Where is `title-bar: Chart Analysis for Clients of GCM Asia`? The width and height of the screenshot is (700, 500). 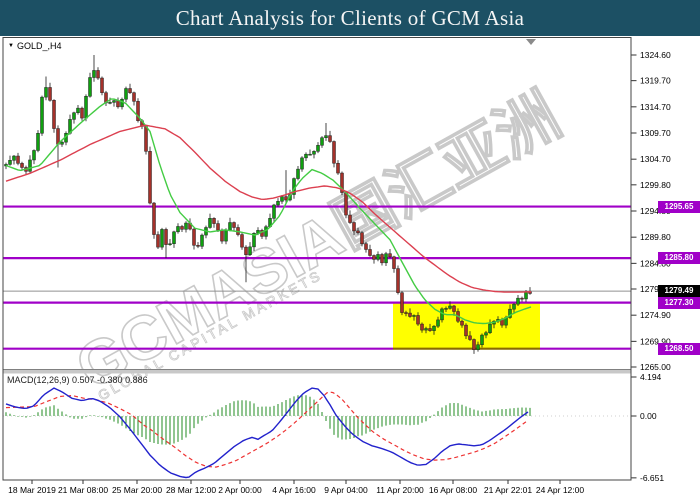
title-bar: Chart Analysis for Clients of GCM Asia is located at coordinates (350, 18).